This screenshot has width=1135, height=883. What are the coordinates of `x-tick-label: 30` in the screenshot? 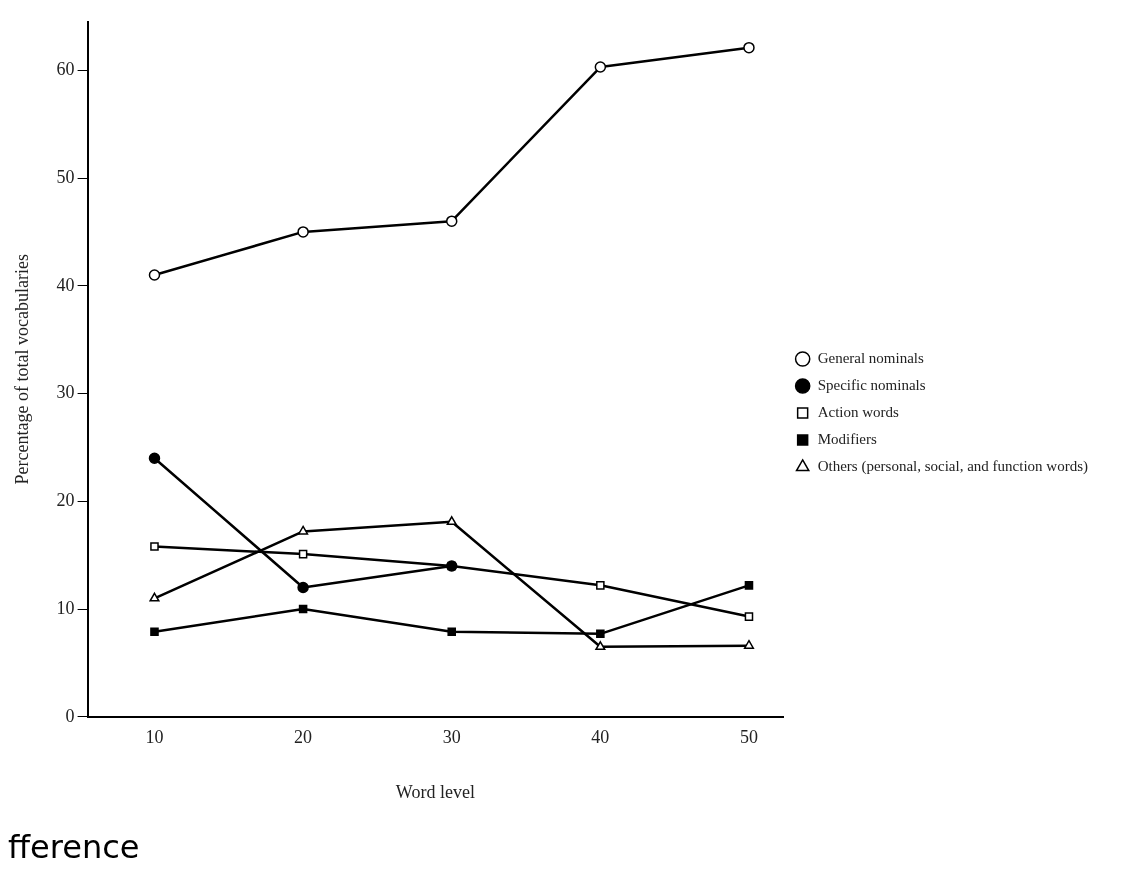 It's located at (451, 737).